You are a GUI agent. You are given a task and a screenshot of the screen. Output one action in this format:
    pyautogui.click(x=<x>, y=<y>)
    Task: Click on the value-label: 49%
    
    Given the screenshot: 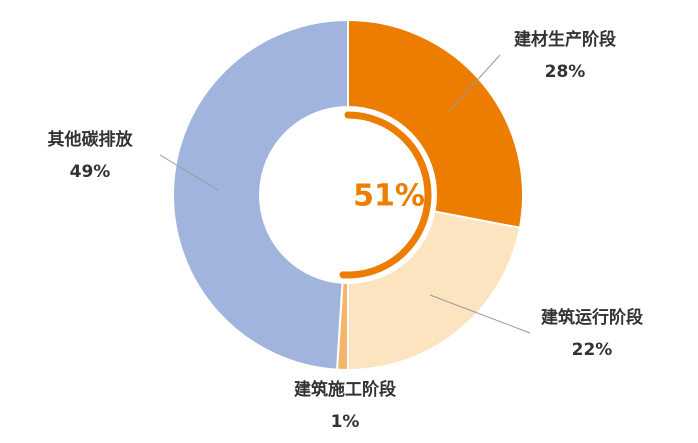 What is the action you would take?
    pyautogui.click(x=90, y=172)
    